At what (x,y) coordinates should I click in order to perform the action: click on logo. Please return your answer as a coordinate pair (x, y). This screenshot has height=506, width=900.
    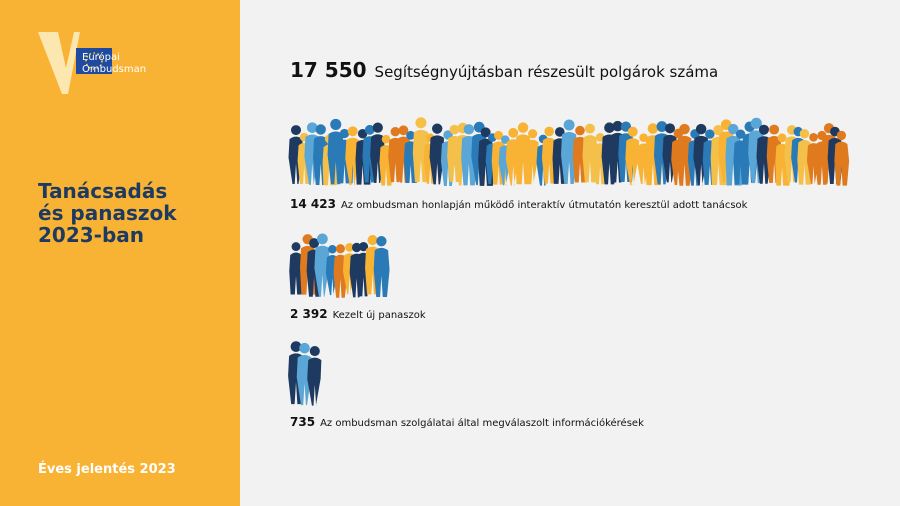
    Looking at the image, I should click on (75, 63).